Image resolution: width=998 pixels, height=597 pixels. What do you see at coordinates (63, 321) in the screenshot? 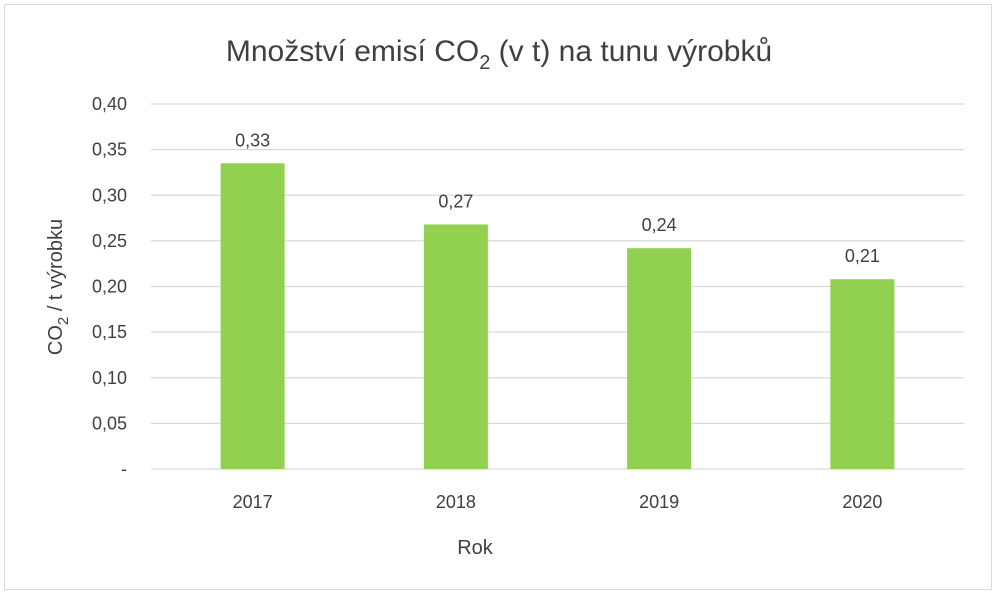
I see `y-axis-title-subscript: 2` at bounding box center [63, 321].